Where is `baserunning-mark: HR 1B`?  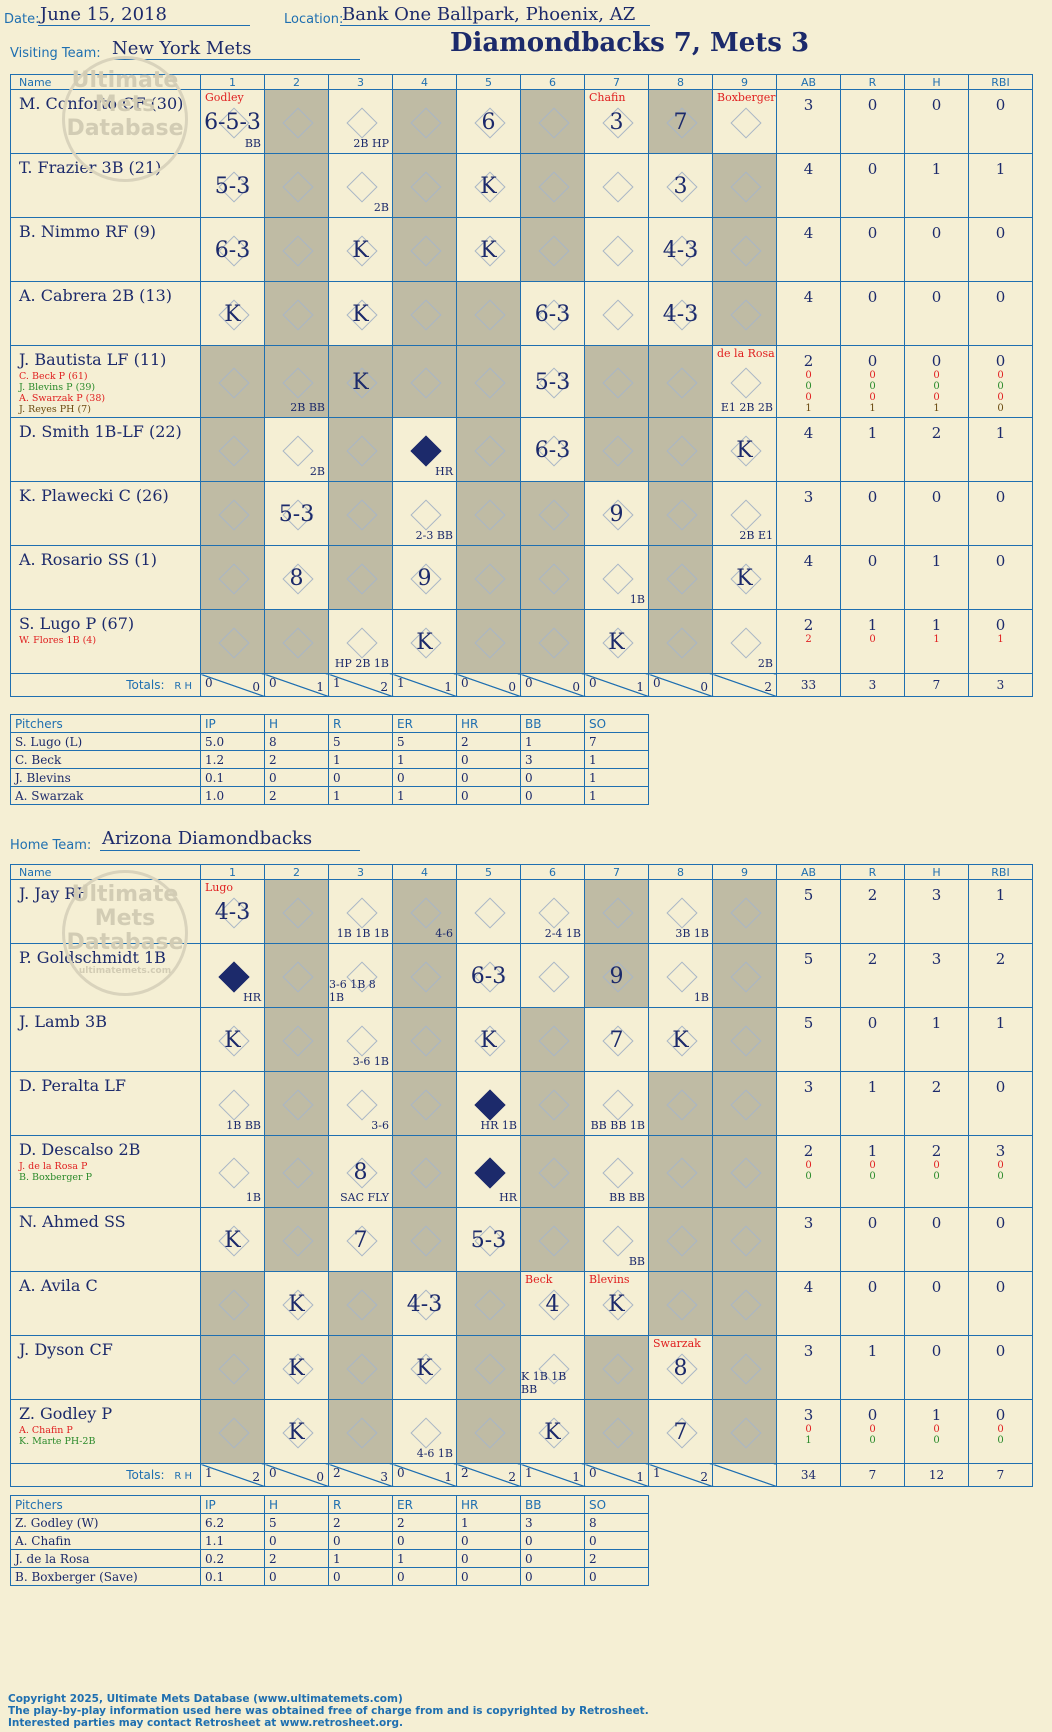 baserunning-mark: HR 1B is located at coordinates (498, 1125).